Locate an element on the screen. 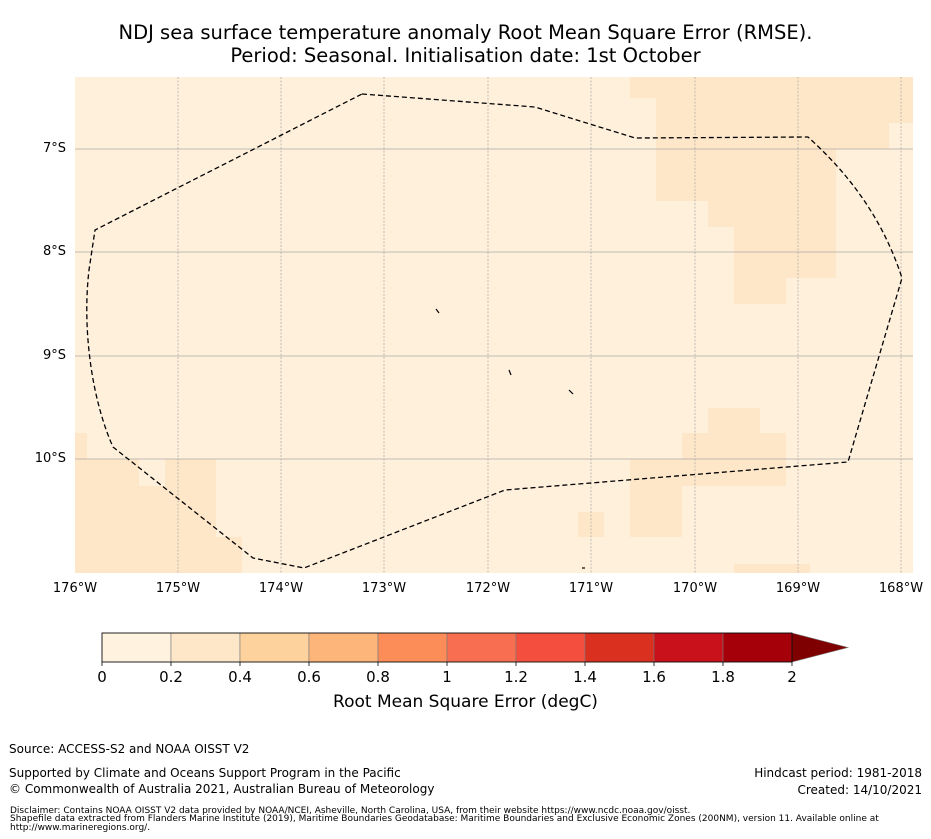  colorbar-tick-1: 1 is located at coordinates (447, 677).